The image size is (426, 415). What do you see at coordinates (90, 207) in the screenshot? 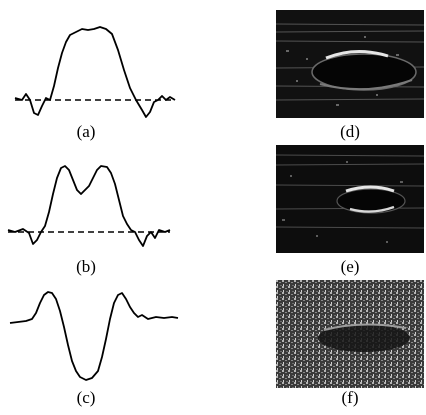
I see `waveform-b` at bounding box center [90, 207].